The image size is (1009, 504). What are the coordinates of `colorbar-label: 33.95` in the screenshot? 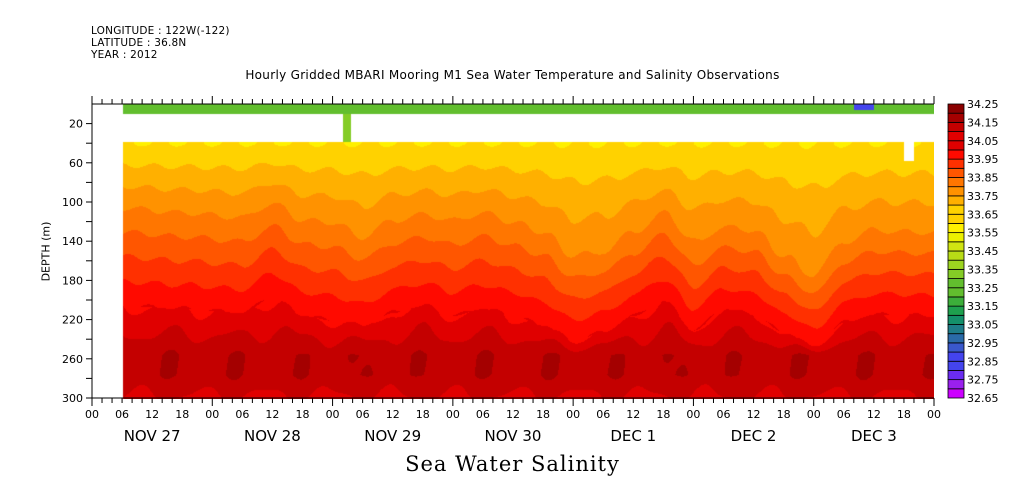 It's located at (983, 159).